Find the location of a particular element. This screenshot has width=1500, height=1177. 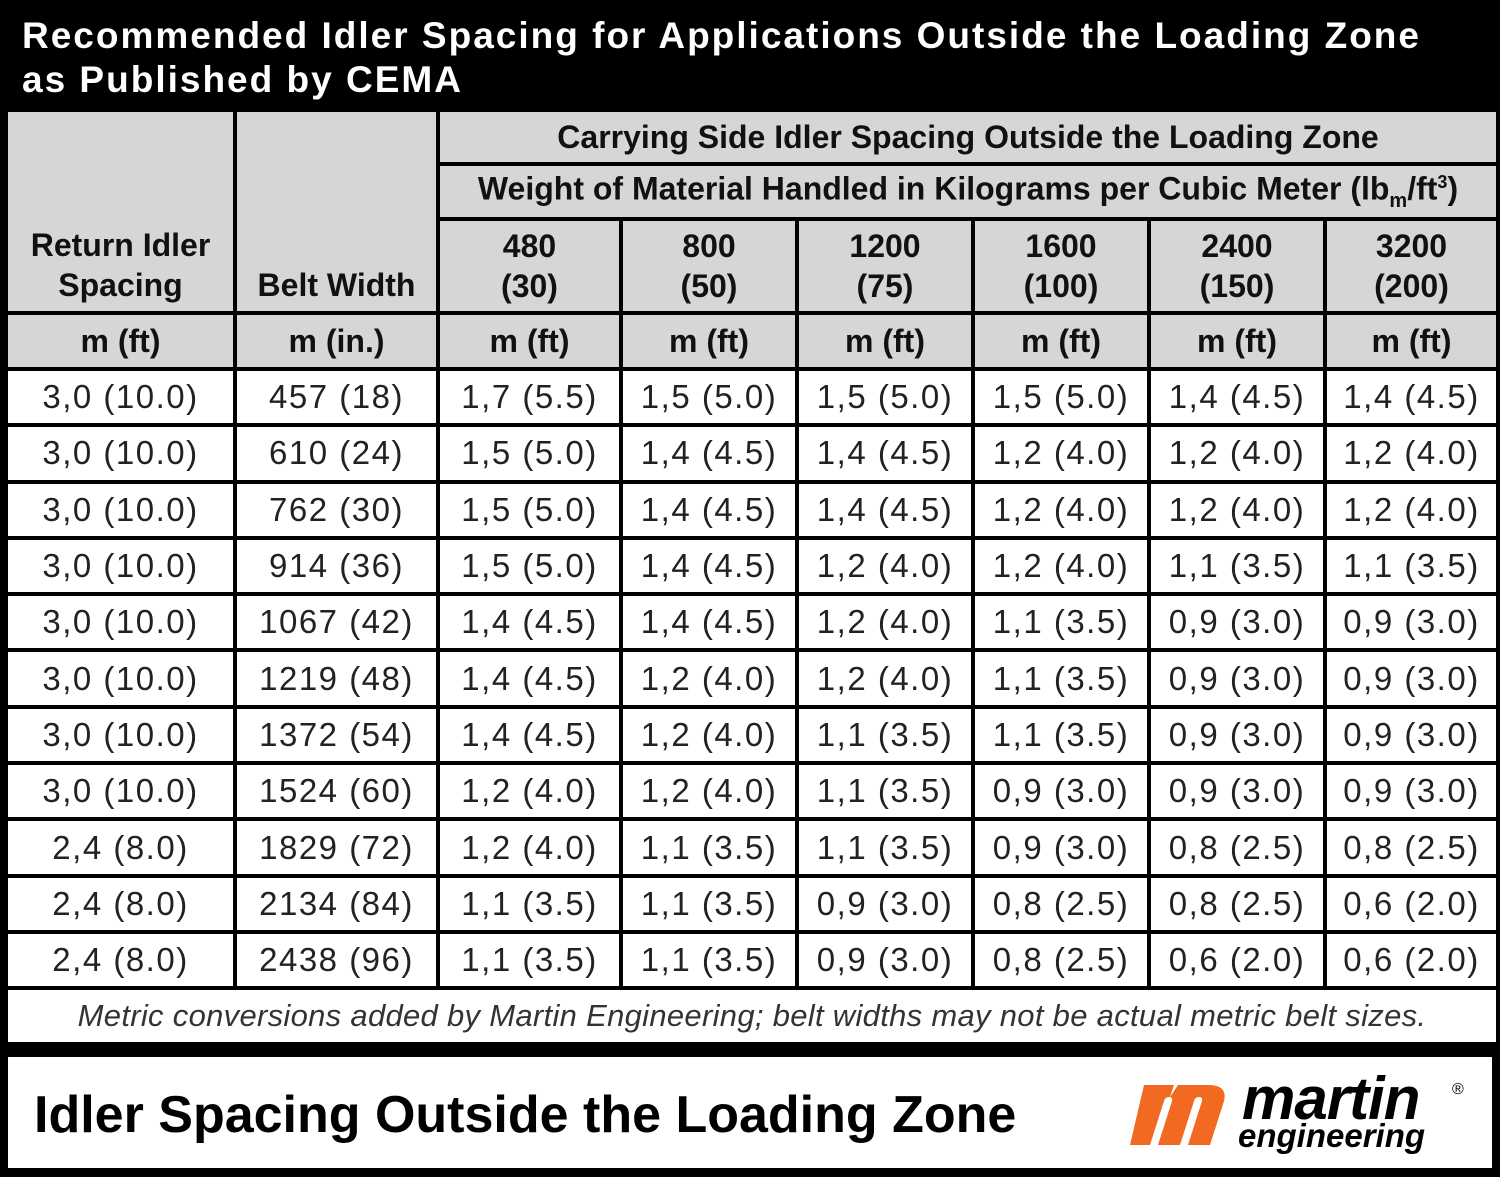

weight-lb-label: (100) is located at coordinates (1061, 286).